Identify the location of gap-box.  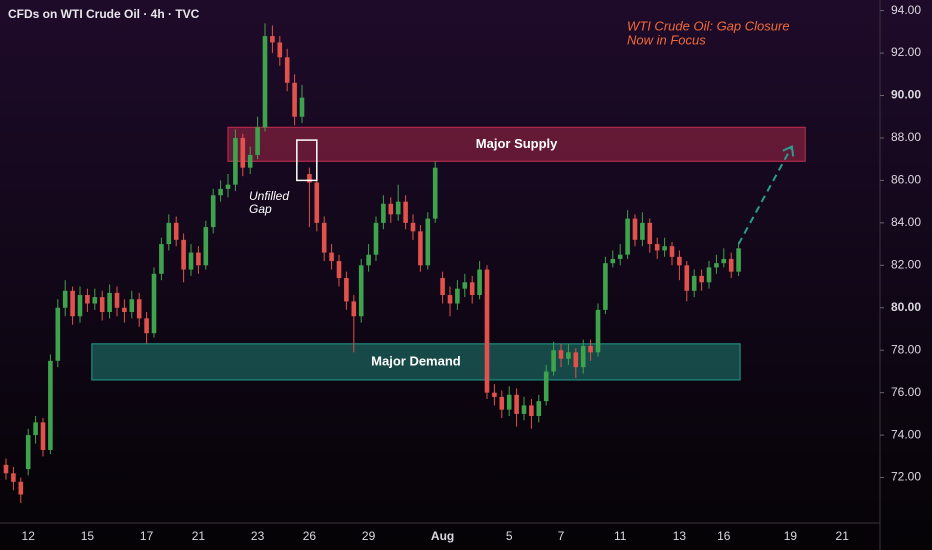
(307, 160).